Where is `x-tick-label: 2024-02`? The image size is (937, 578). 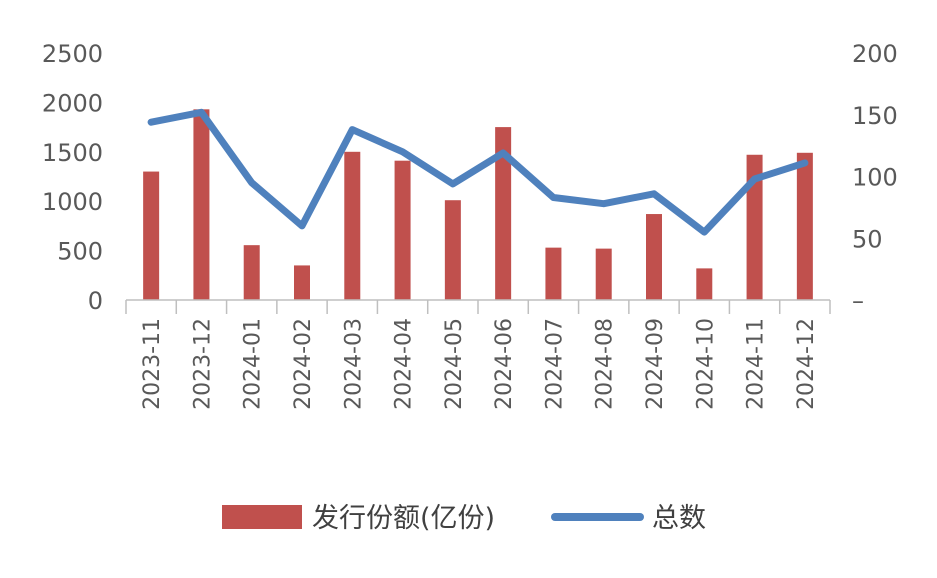
x-tick-label: 2024-02 is located at coordinates (303, 364).